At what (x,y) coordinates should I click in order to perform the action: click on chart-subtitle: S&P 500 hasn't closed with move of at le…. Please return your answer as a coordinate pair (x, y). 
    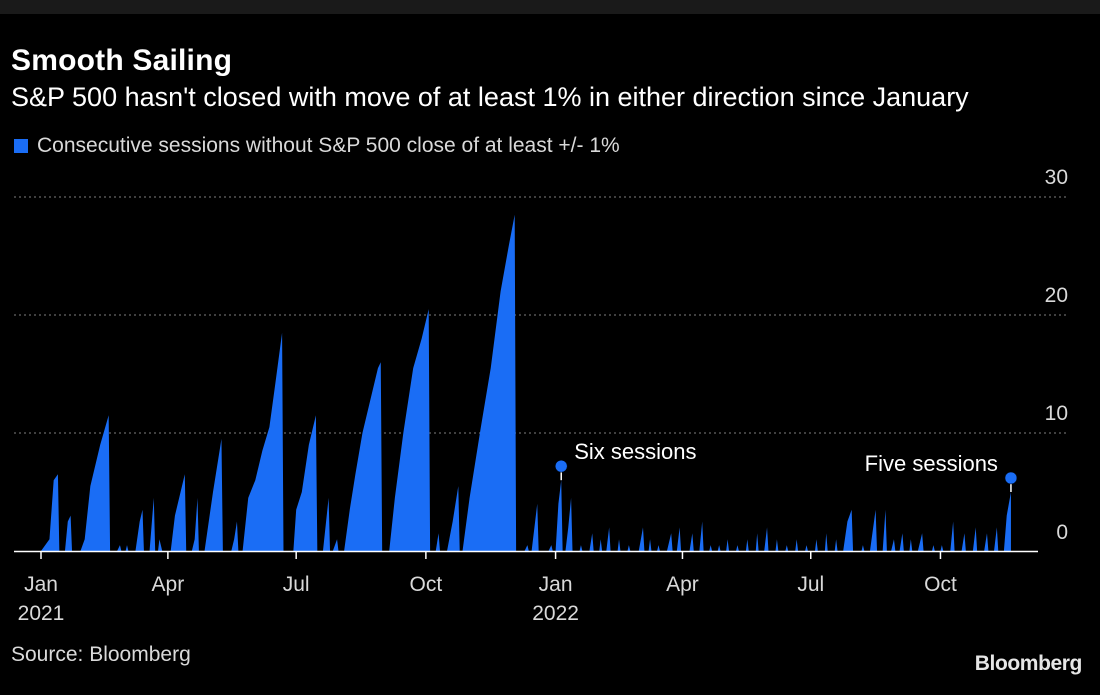
    Looking at the image, I should click on (490, 97).